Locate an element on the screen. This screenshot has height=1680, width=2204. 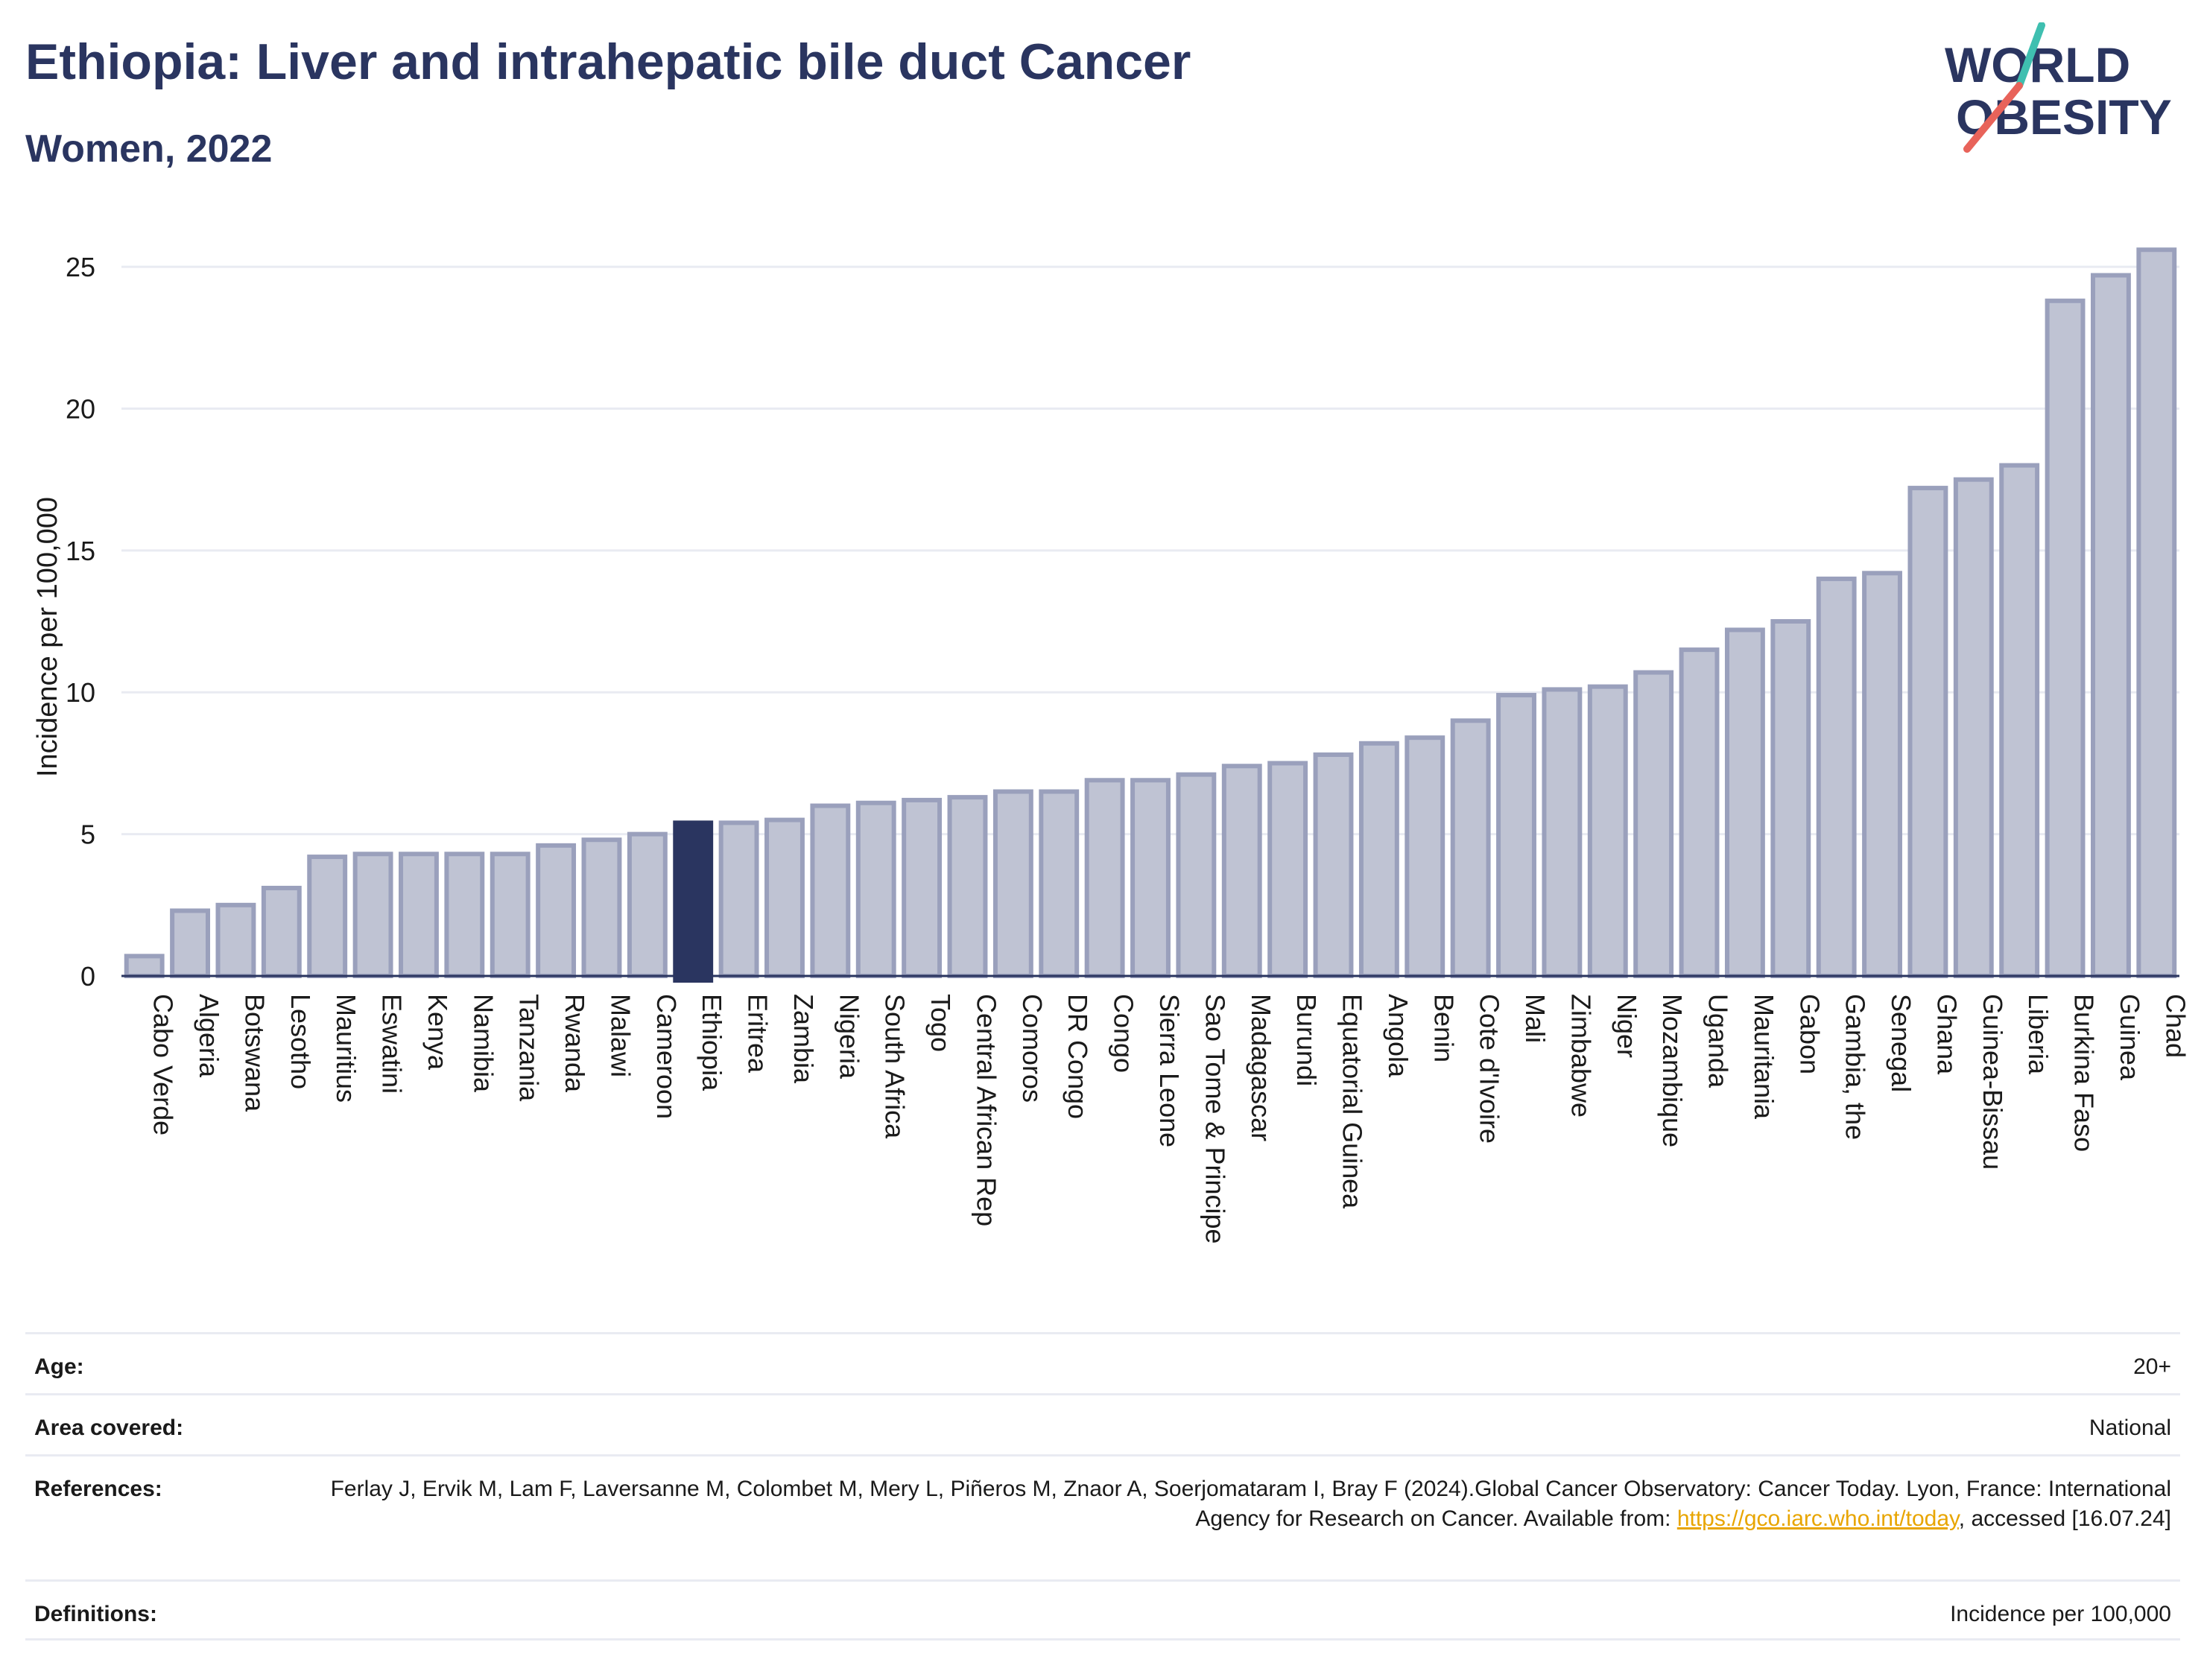
y-tick-label: 15 is located at coordinates (80, 551).